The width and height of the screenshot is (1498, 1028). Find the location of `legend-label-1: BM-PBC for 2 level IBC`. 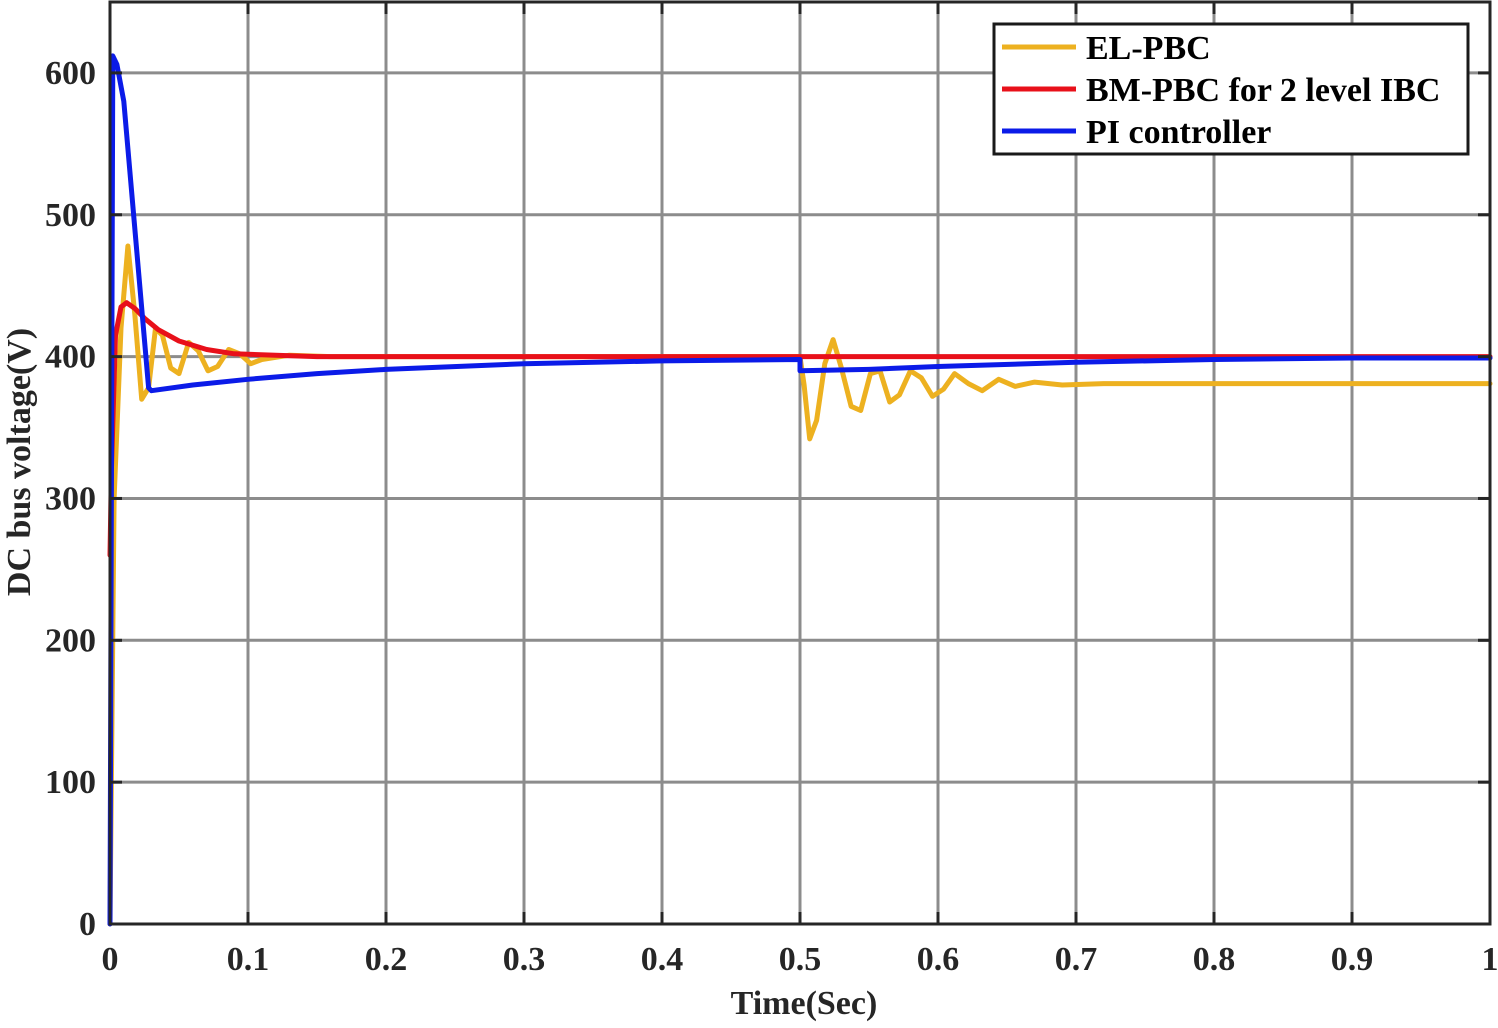

legend-label-1: BM-PBC for 2 level IBC is located at coordinates (1263, 90).